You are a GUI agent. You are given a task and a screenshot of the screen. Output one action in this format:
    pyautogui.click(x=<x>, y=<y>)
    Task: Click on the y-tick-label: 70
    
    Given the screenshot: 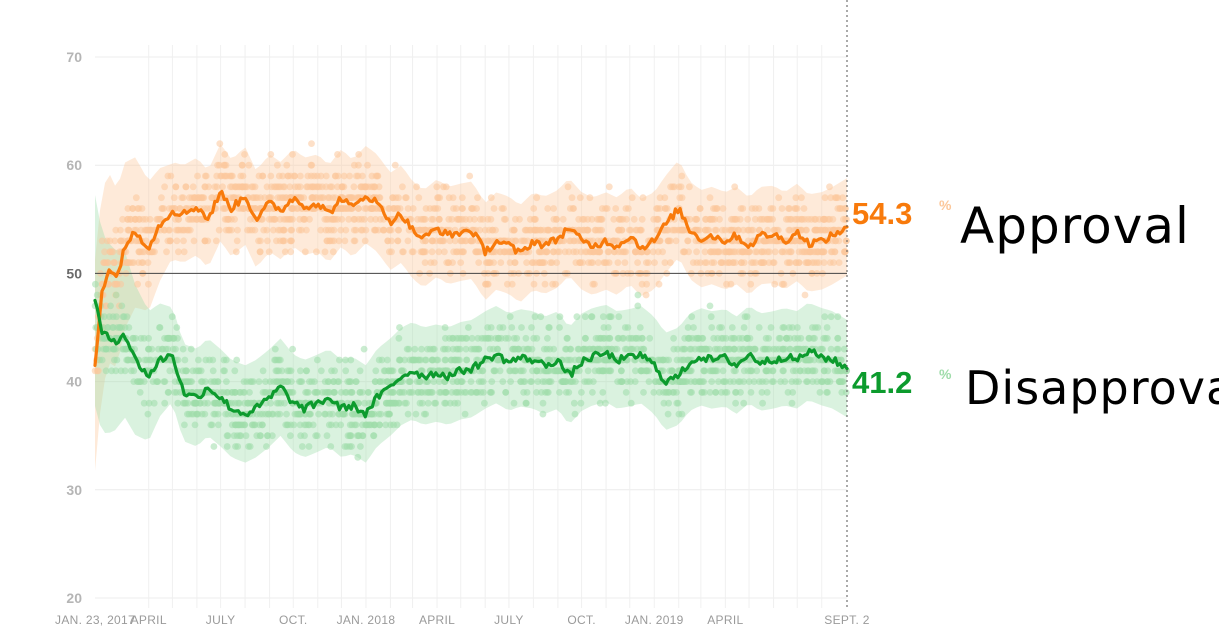 What is the action you would take?
    pyautogui.click(x=74, y=57)
    